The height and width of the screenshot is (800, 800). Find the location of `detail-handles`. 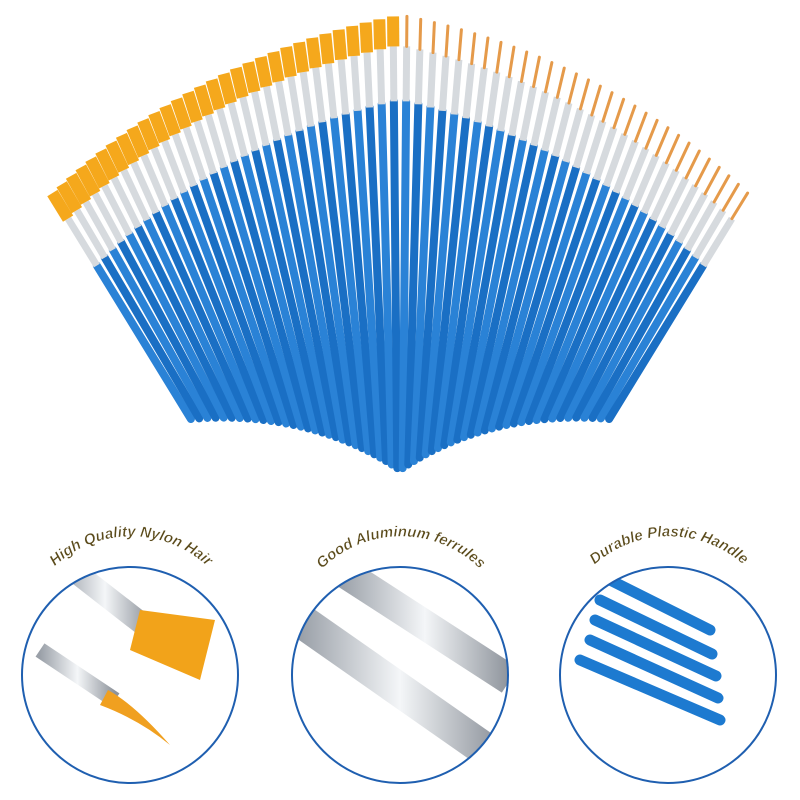

detail-handles is located at coordinates (668, 675).